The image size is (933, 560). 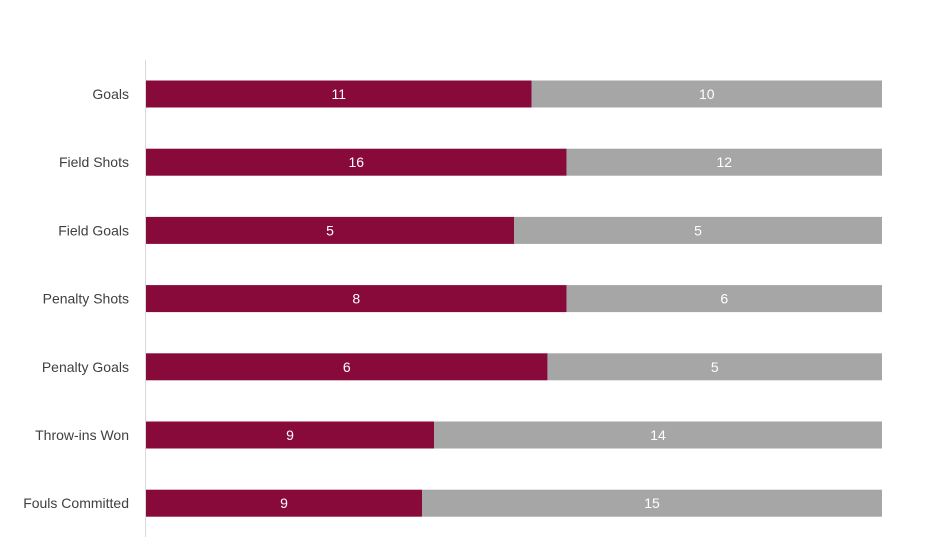 I want to click on category-label: Field Shots, so click(x=94, y=162).